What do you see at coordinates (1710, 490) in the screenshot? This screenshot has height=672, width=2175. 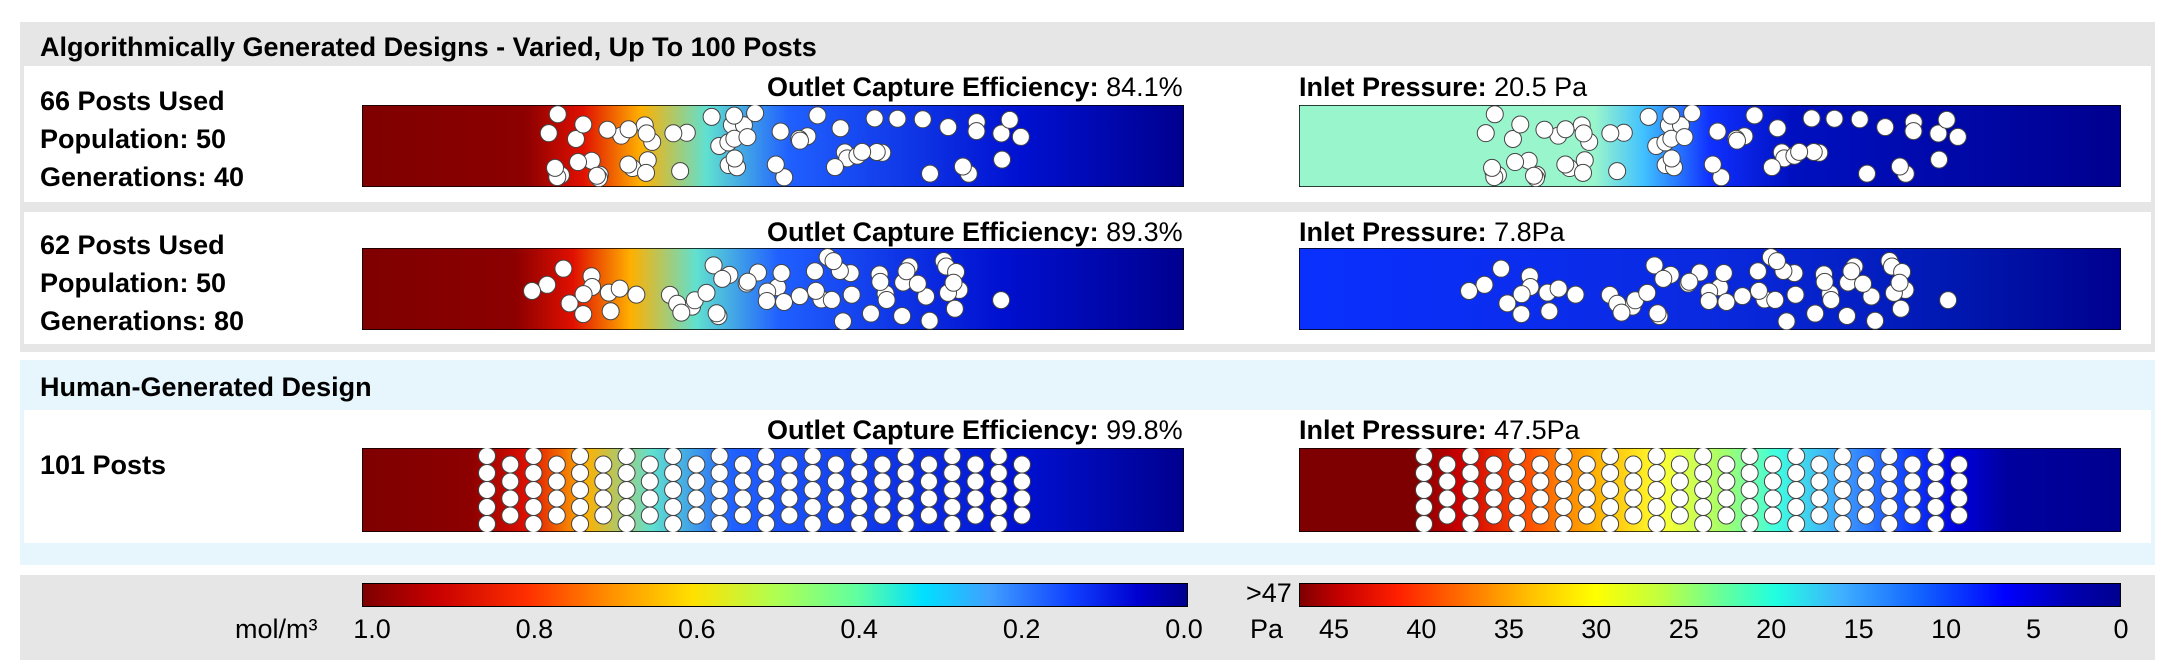 I see `human-pressure-field` at bounding box center [1710, 490].